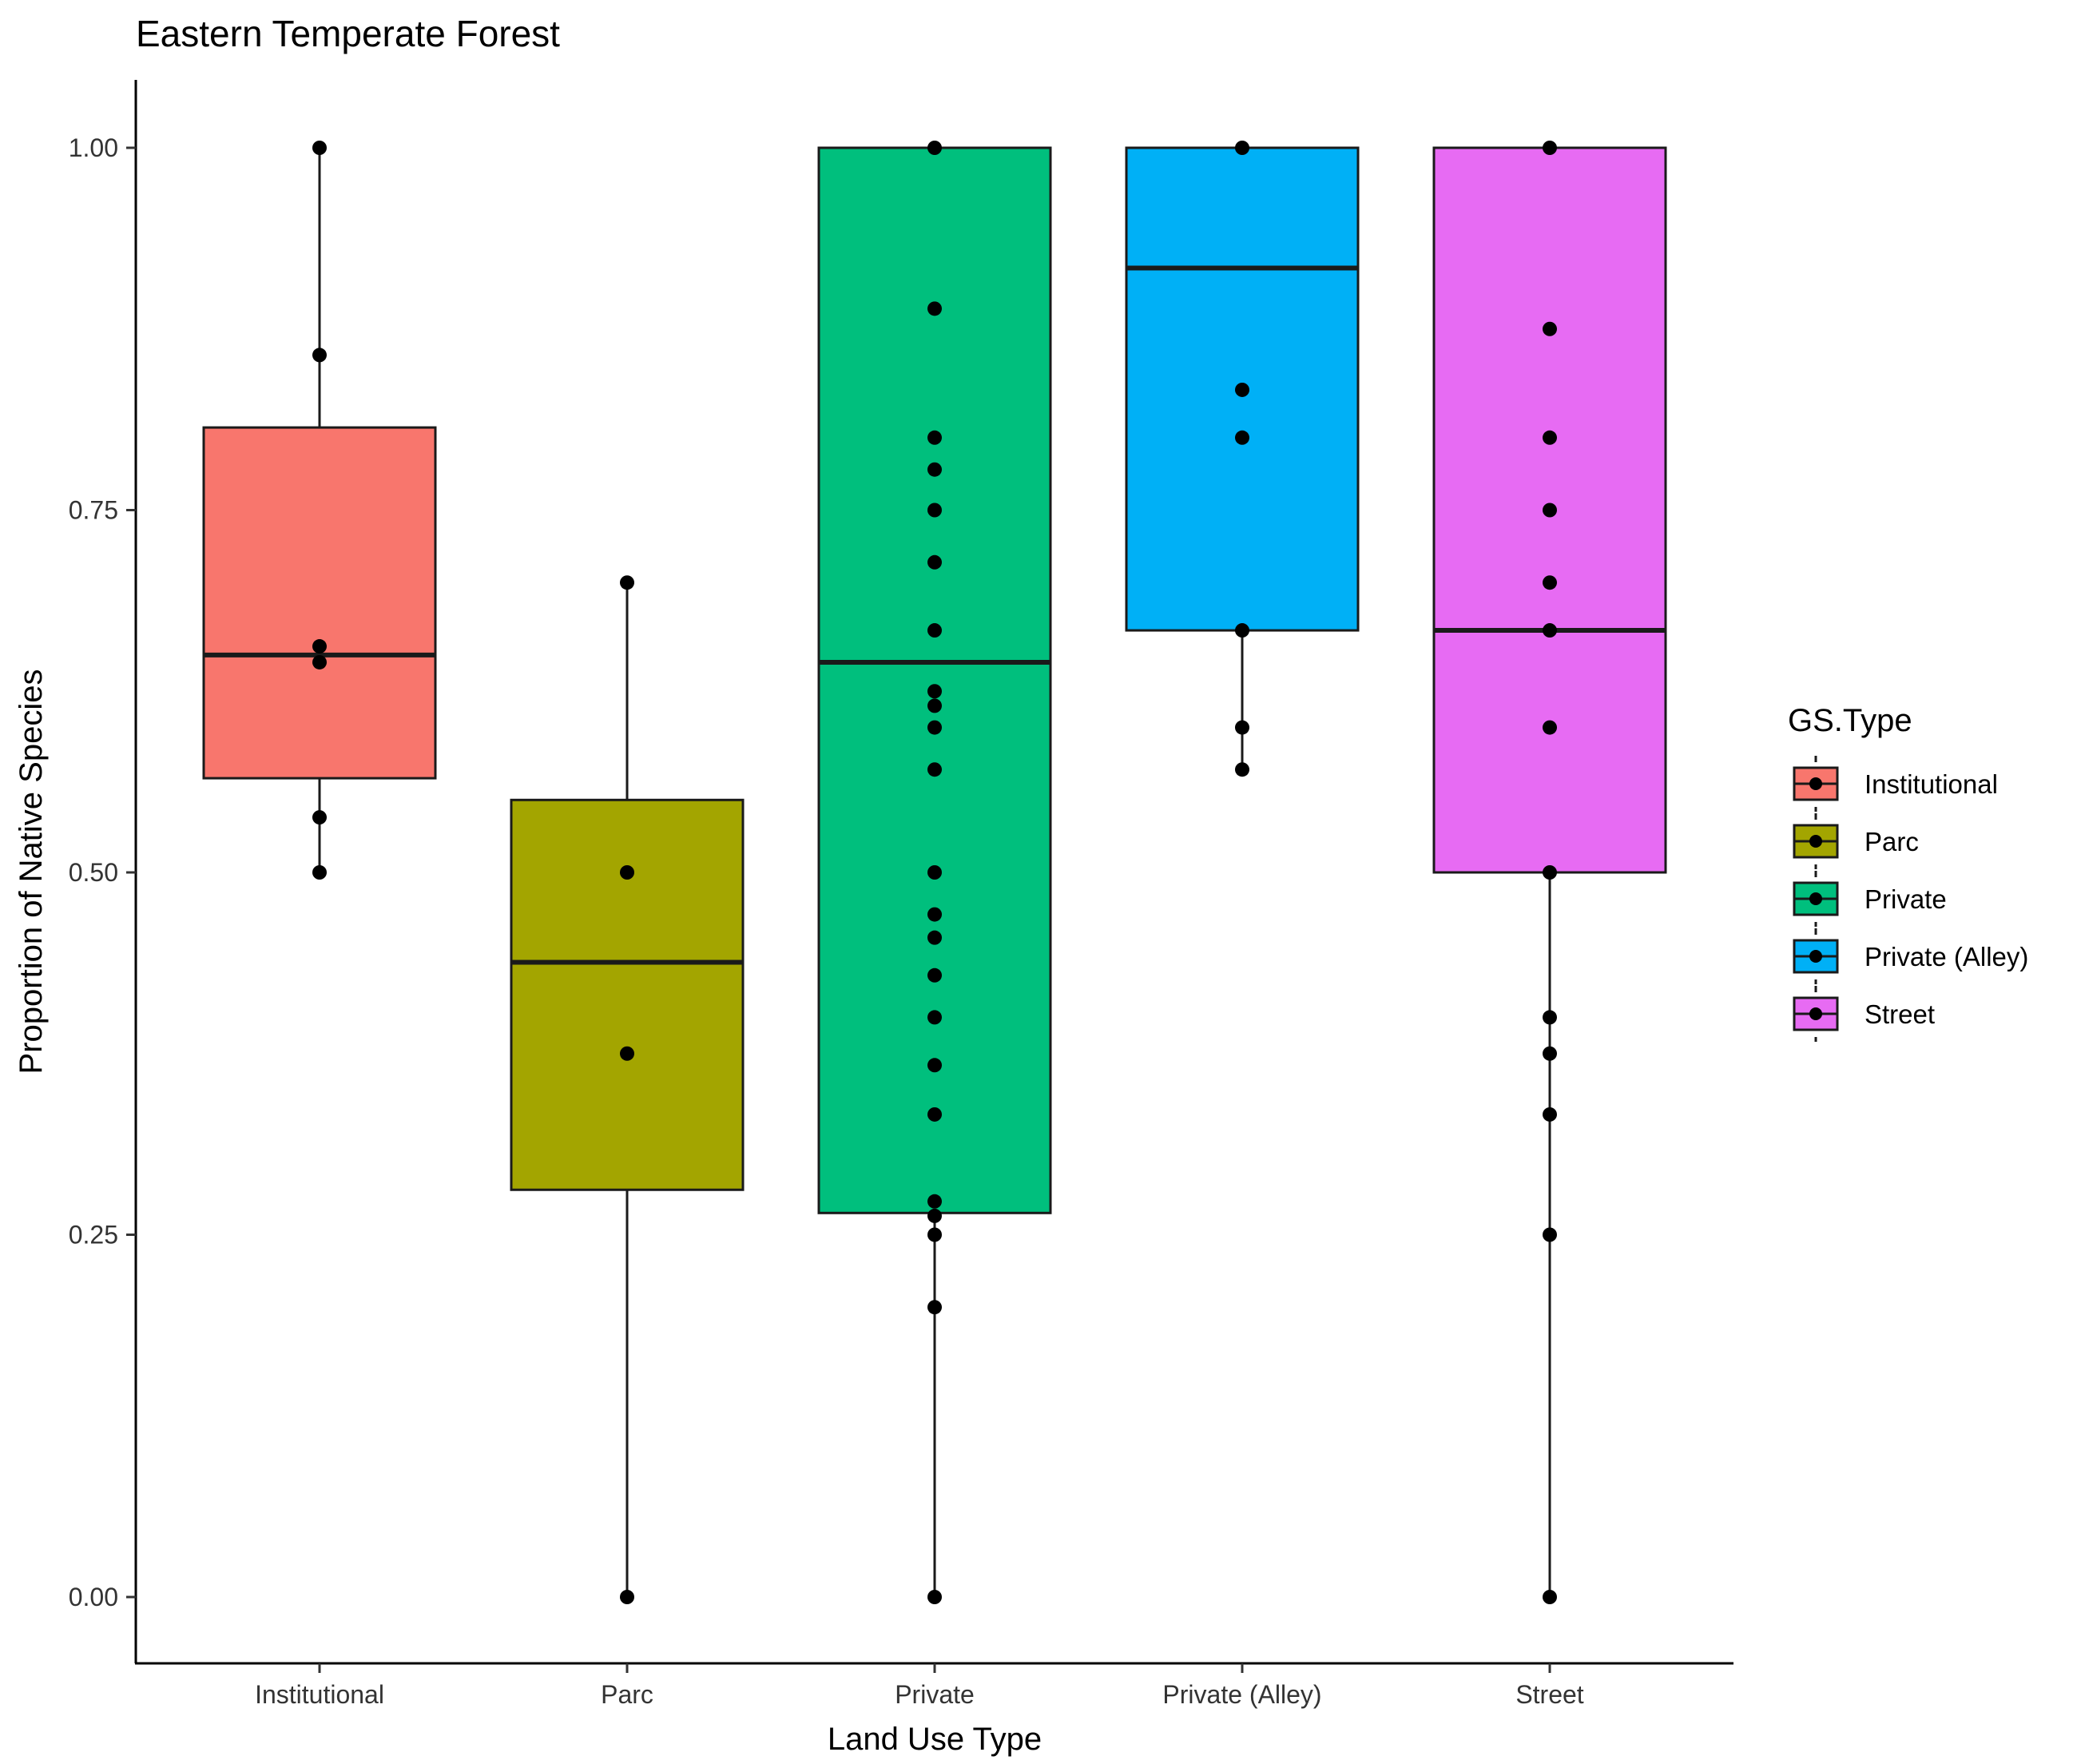 The width and height of the screenshot is (2073, 1764). Describe the element at coordinates (93, 510) in the screenshot. I see `y-tick-label: 0.75` at that location.